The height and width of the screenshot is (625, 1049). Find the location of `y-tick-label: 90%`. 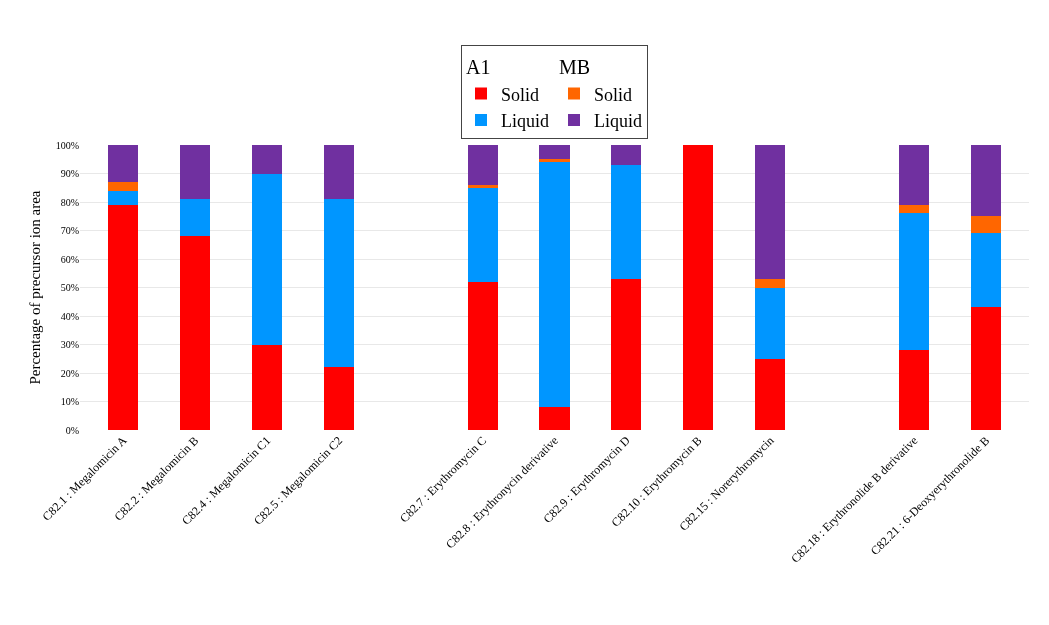

y-tick-label: 90% is located at coordinates (69, 173).